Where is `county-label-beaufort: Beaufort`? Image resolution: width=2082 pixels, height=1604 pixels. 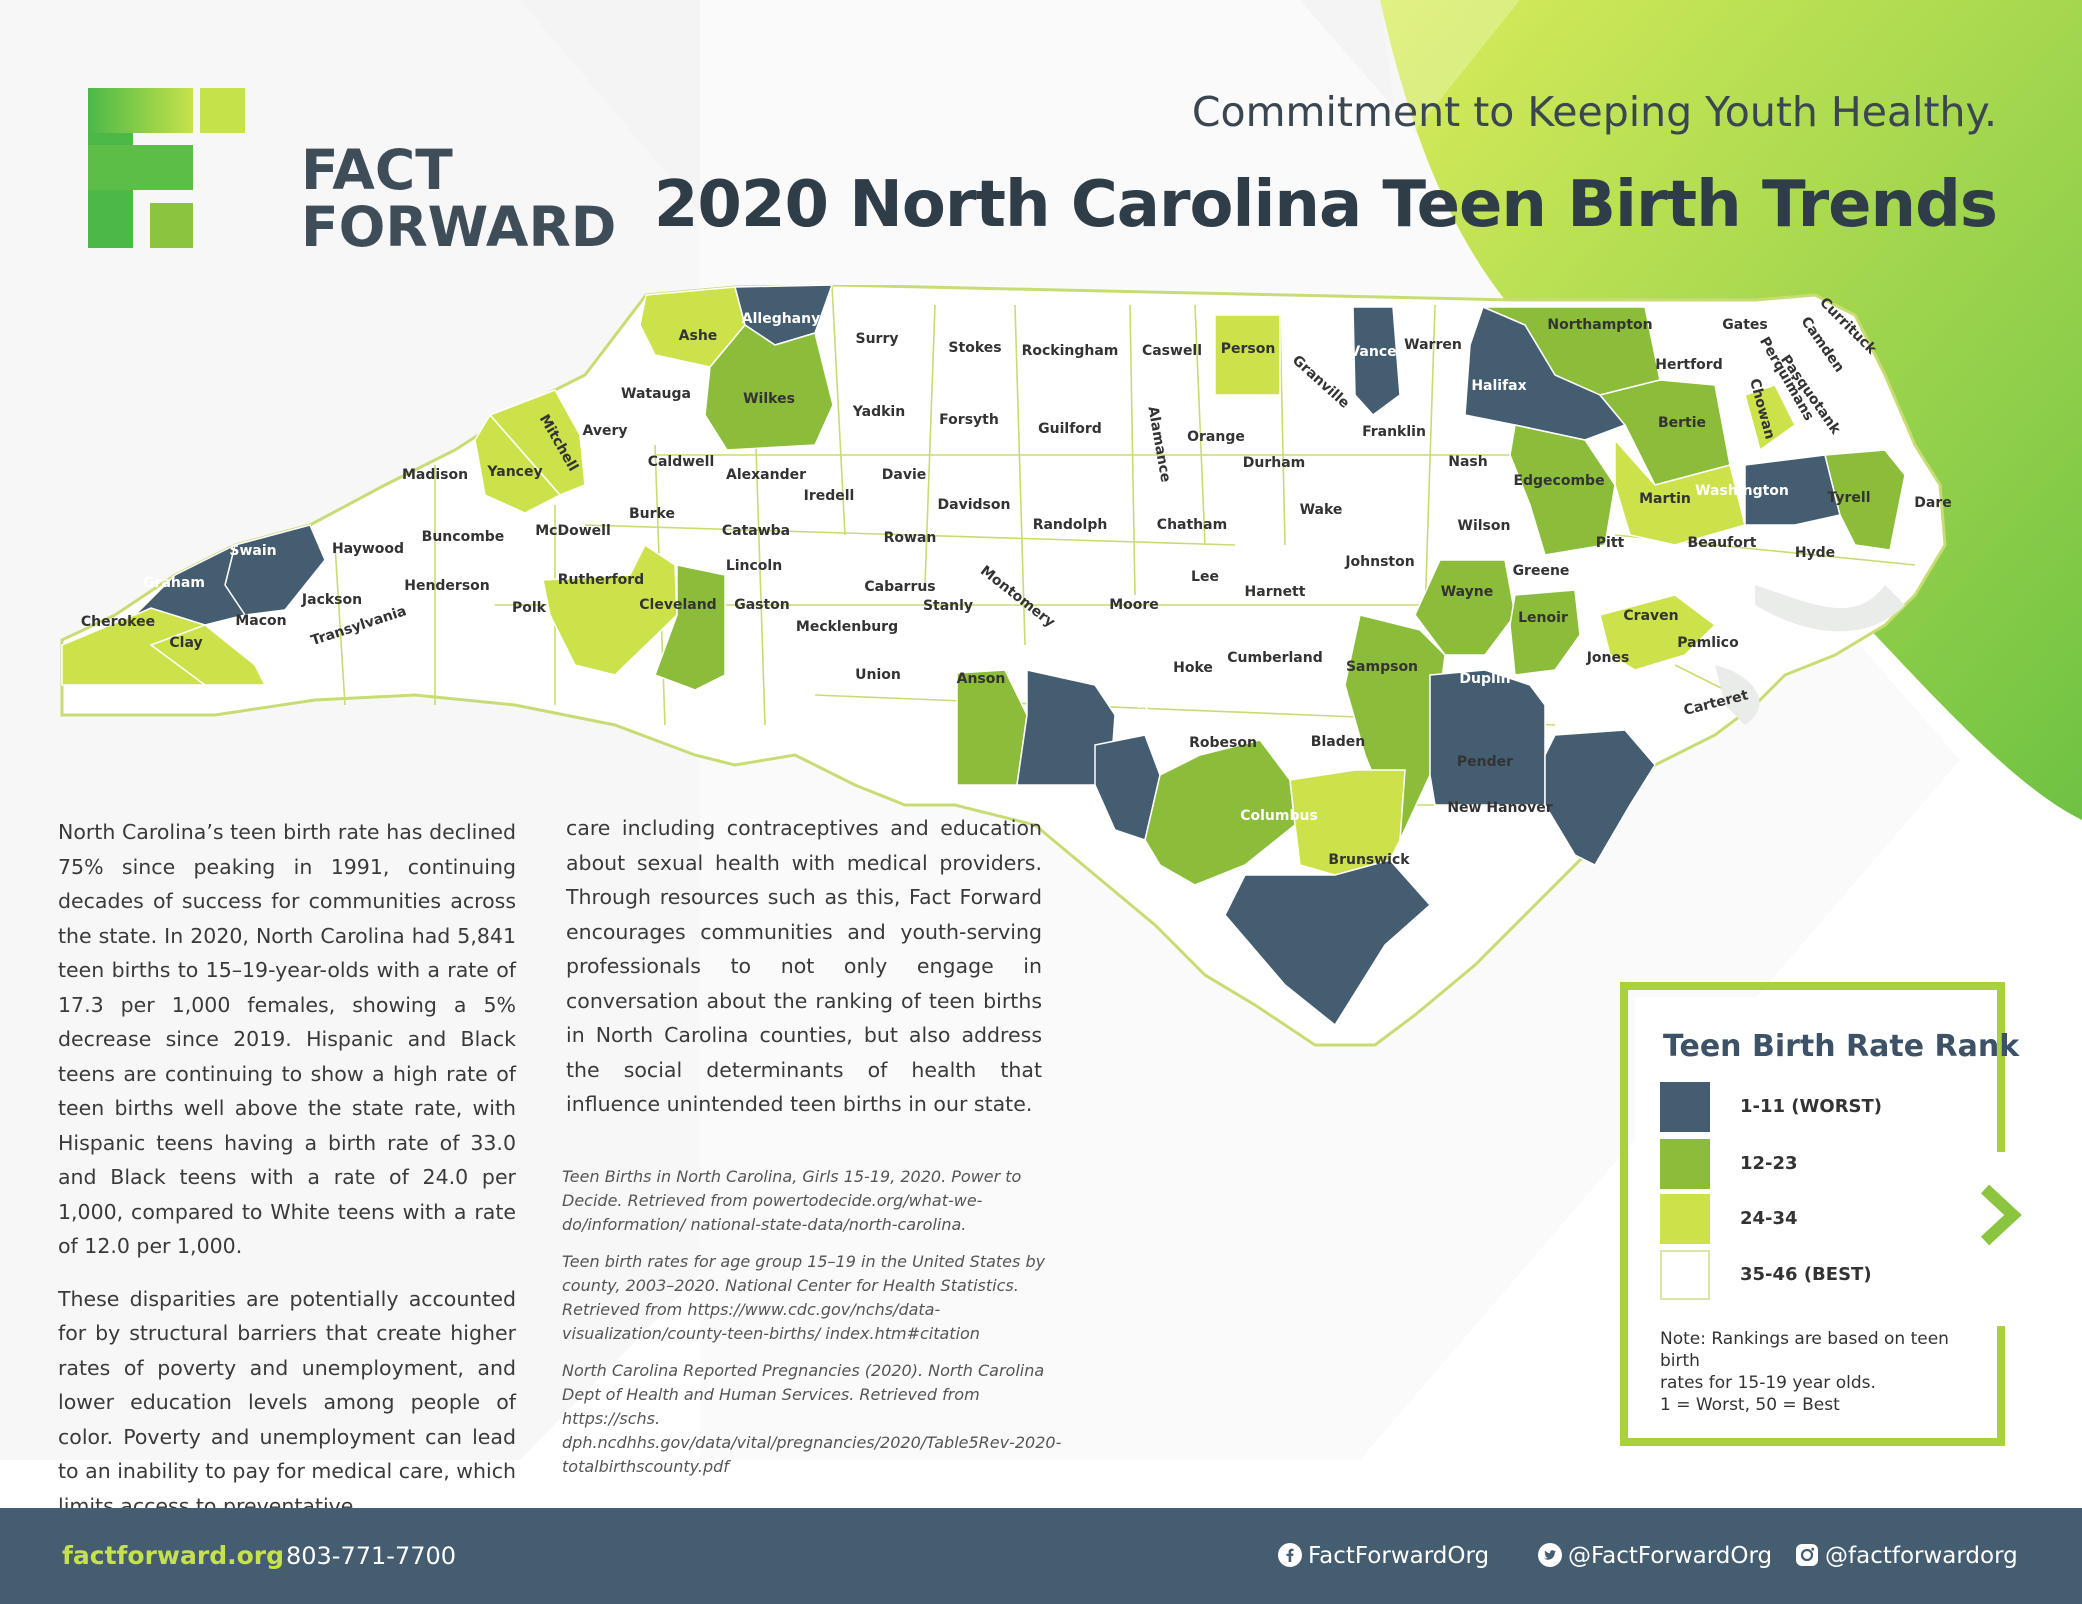
county-label-beaufort: Beaufort is located at coordinates (1722, 543).